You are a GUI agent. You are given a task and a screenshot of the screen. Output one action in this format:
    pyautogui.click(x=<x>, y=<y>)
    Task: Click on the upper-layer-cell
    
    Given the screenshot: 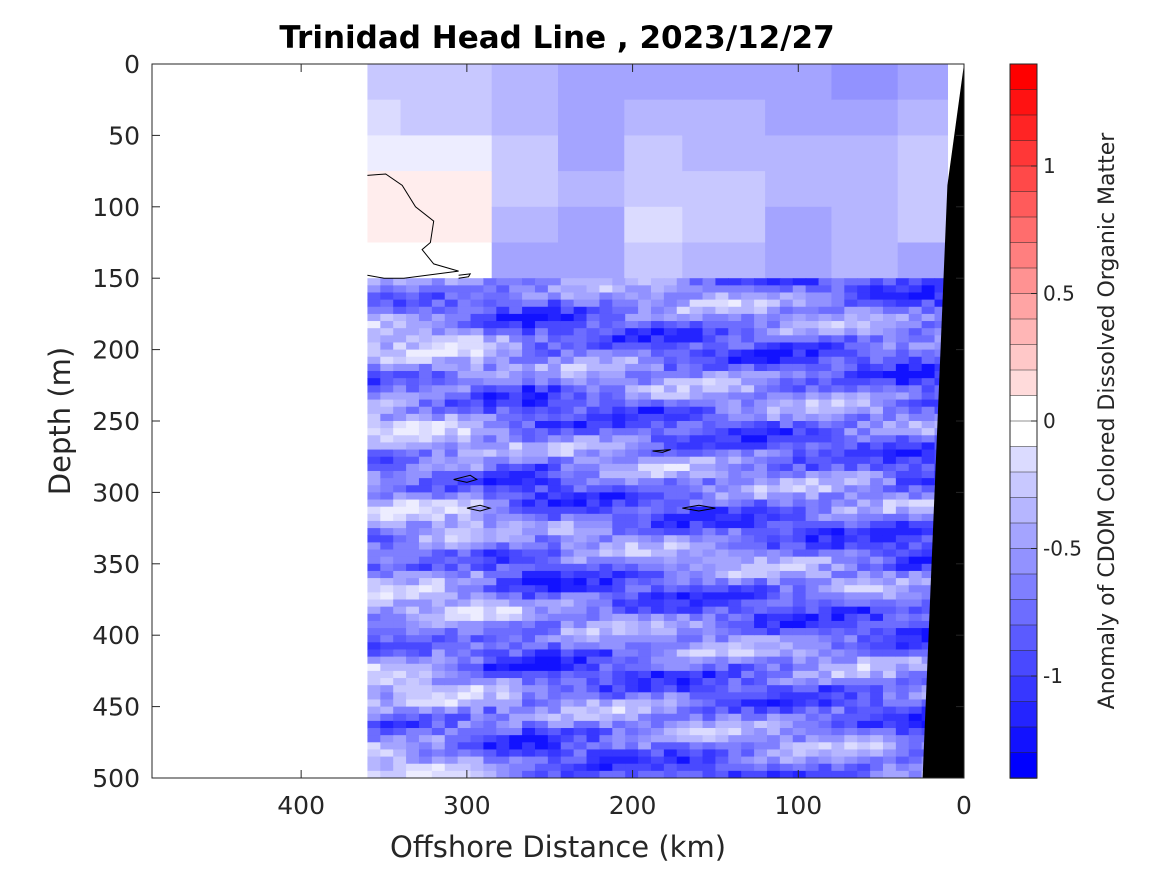 What is the action you would take?
    pyautogui.click(x=653, y=225)
    